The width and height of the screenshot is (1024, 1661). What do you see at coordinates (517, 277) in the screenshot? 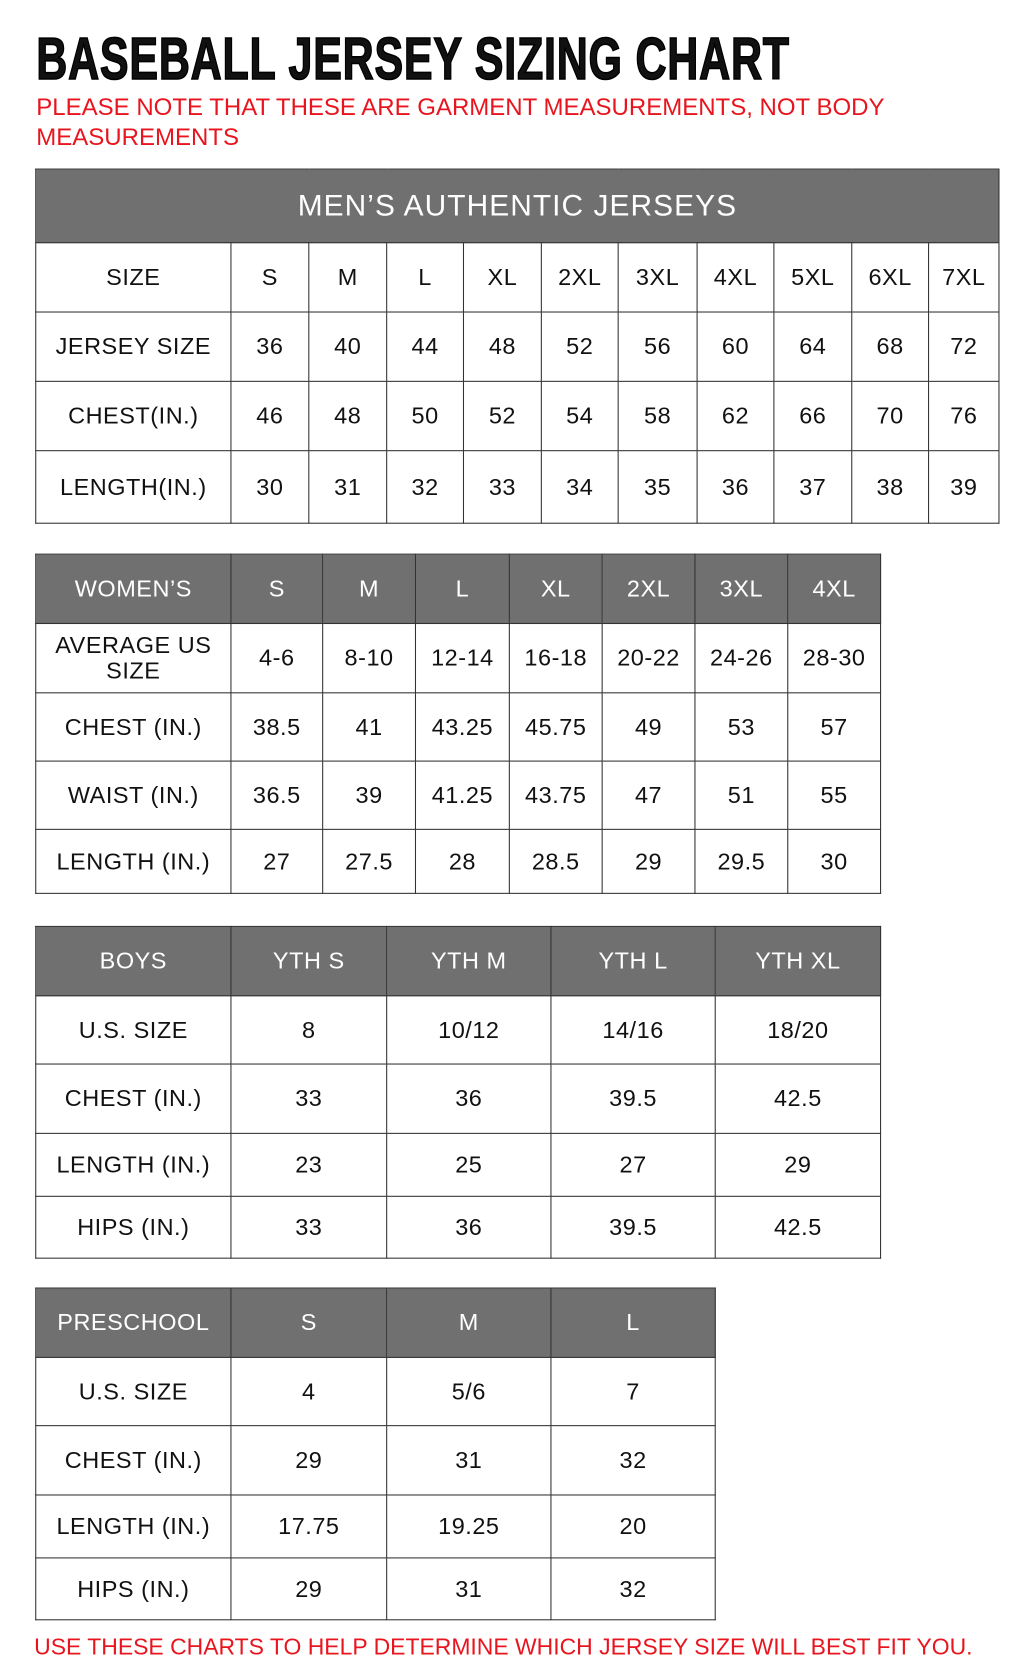
I see `table-row: SIZE S M L XL 2XL 3XL 4XL 5XL 6XL 7XL` at bounding box center [517, 277].